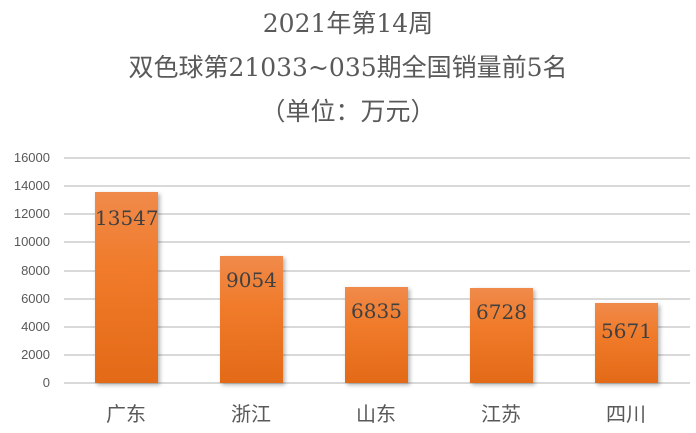 This screenshot has height=433, width=696. What do you see at coordinates (251, 414) in the screenshot?
I see `x-category-label: 浙江` at bounding box center [251, 414].